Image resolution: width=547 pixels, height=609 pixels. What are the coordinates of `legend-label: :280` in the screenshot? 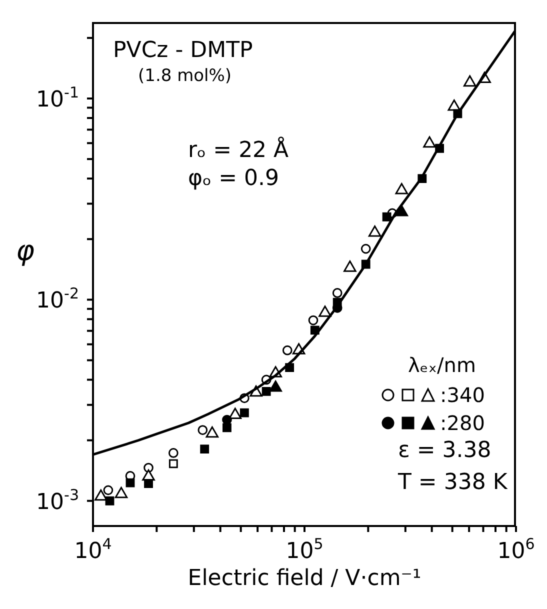 It's located at (462, 423).